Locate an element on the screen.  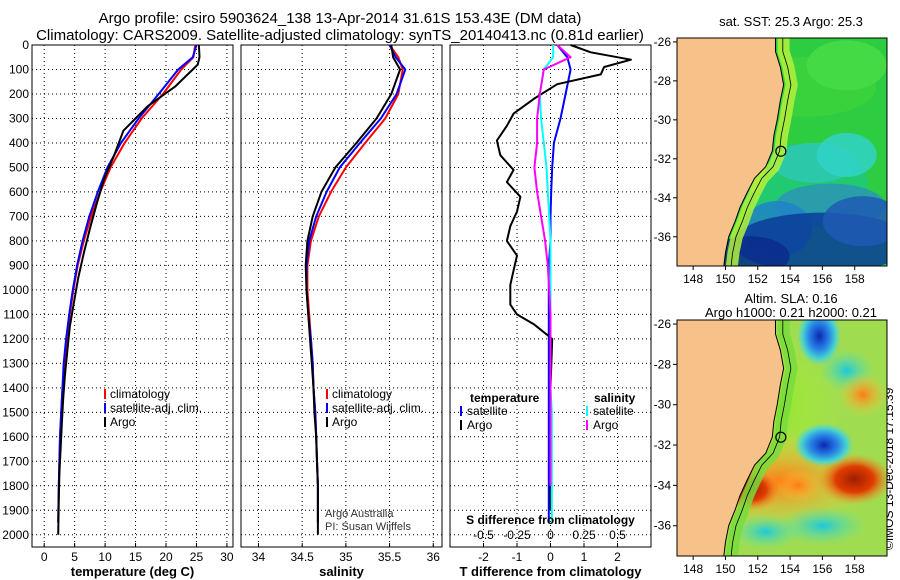
x-axis-label: T difference from climatology is located at coordinates (550, 571).